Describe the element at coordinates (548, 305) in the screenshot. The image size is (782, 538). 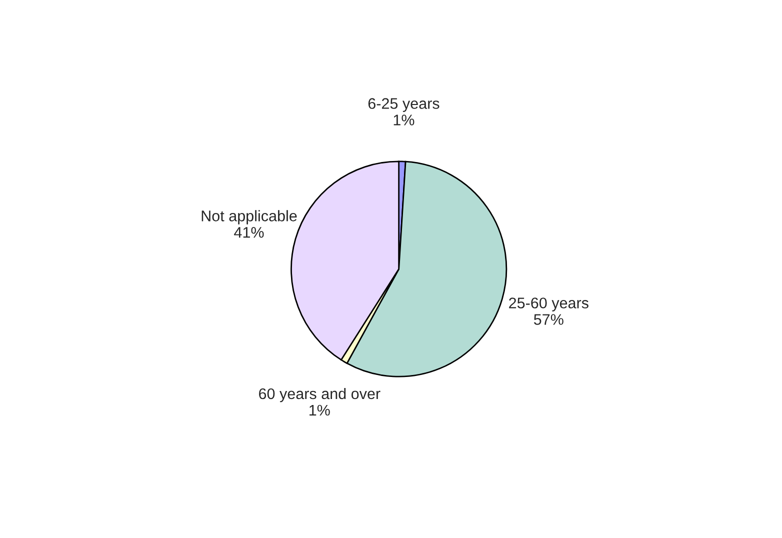
I see `slice-label: 25-60 years` at that location.